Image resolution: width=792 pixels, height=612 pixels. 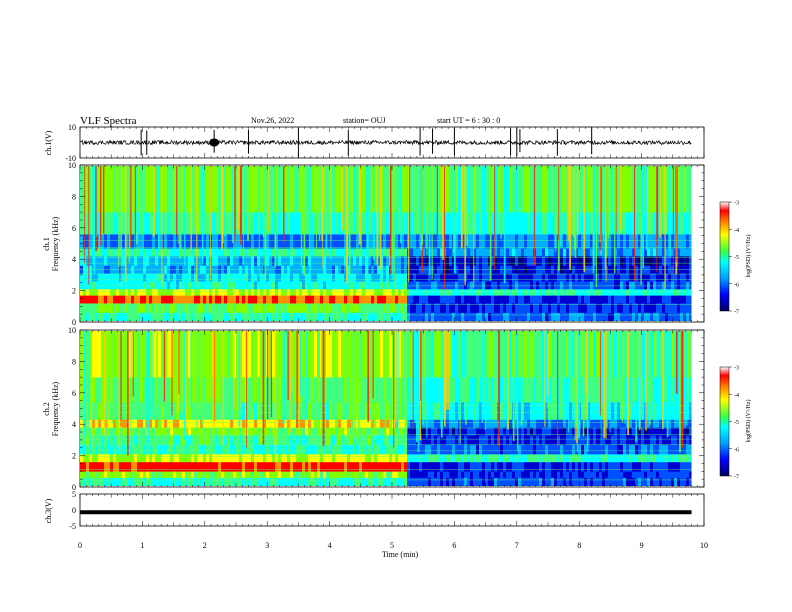 What do you see at coordinates (400, 554) in the screenshot?
I see `x-axis-title: Time (min)` at bounding box center [400, 554].